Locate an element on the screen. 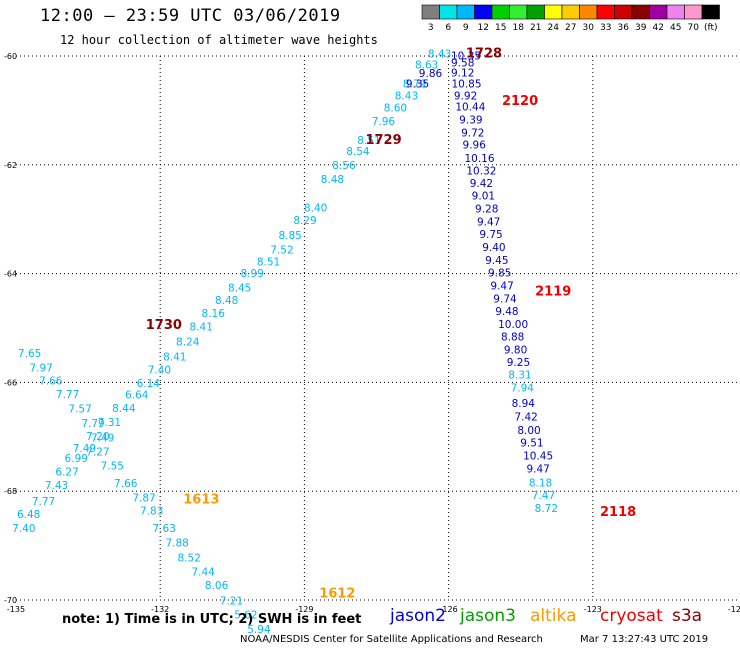 The image size is (740, 650). satellite-label-jason3: jason3 is located at coordinates (488, 616).